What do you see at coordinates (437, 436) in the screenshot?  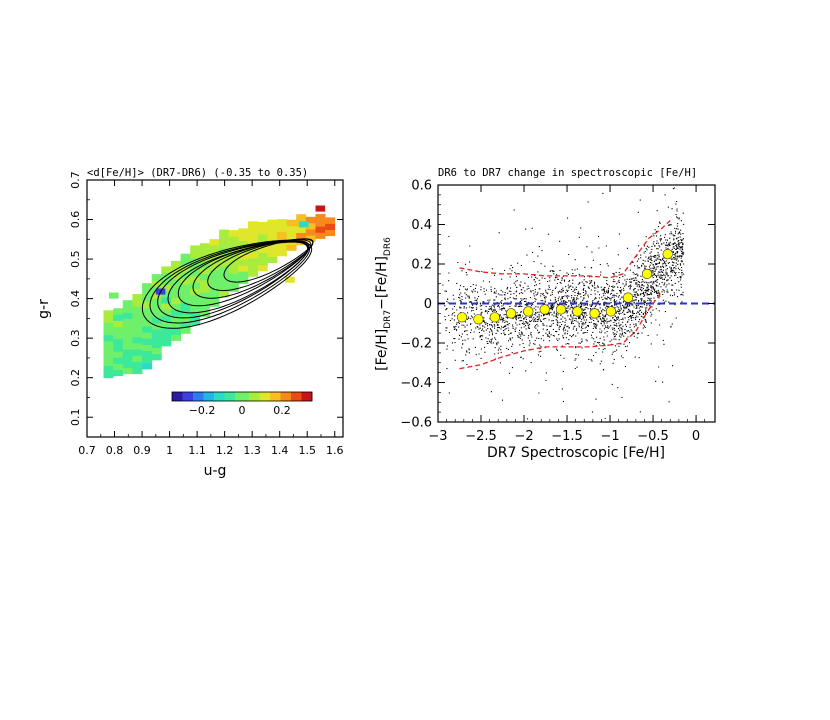 I see `right-x-tick-label: −3` at bounding box center [437, 436].